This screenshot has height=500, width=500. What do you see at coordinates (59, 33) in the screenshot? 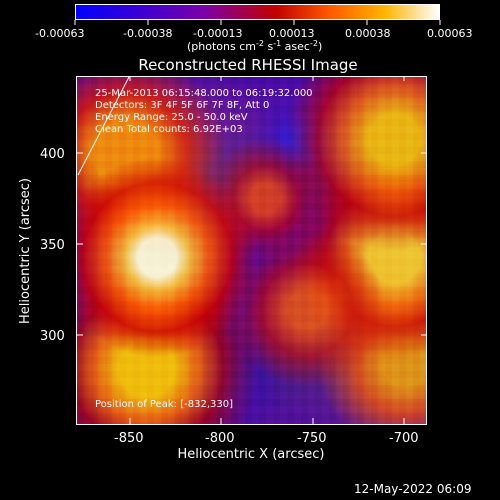
I see `colorbar-tick-label-1: -0.00063` at bounding box center [59, 33].